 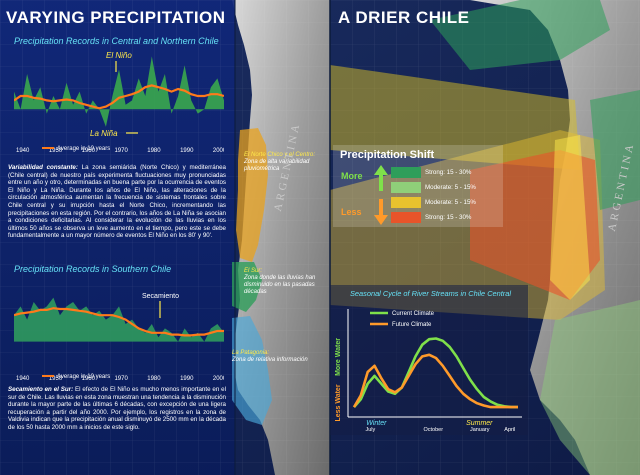 What do you see at coordinates (381, 195) in the screenshot?
I see `shift-arrows` at bounding box center [381, 195].